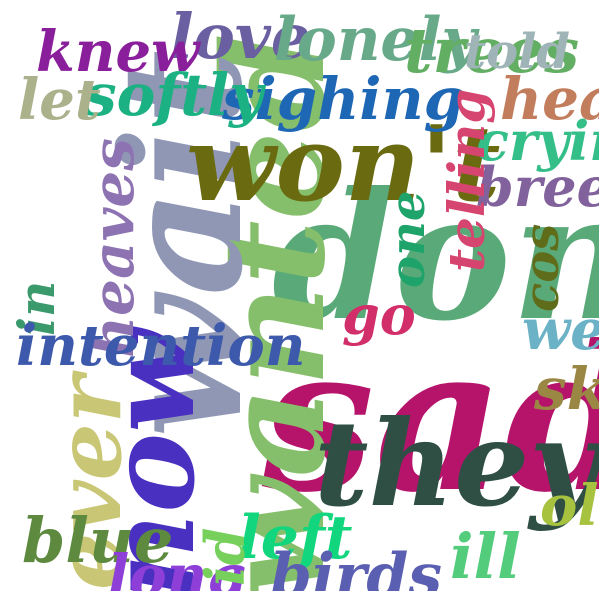  Describe the element at coordinates (560, 330) in the screenshot. I see `word-sky: we` at that location.